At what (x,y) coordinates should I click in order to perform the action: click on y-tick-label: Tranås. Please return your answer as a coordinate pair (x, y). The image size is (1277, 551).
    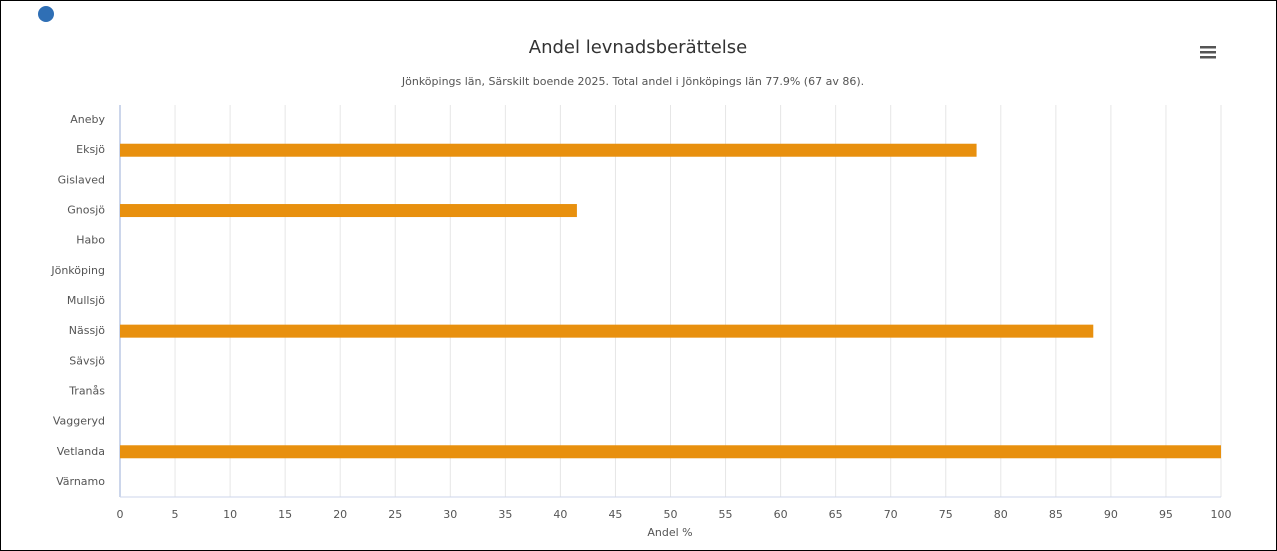
    Looking at the image, I should click on (86, 390).